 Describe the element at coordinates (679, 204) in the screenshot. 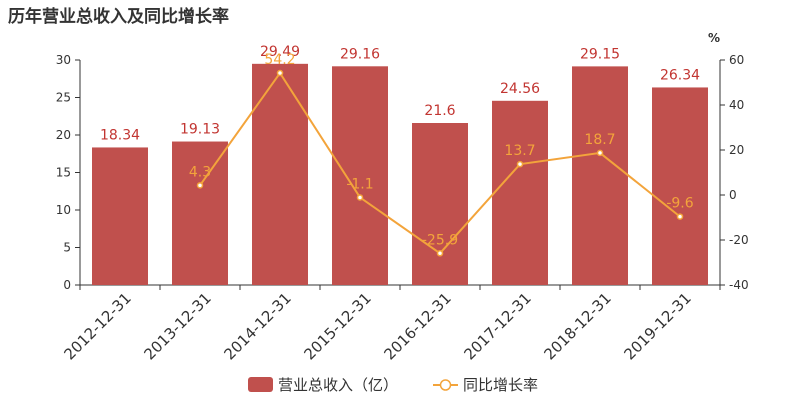

I see `line-value-label: -9.6` at that location.